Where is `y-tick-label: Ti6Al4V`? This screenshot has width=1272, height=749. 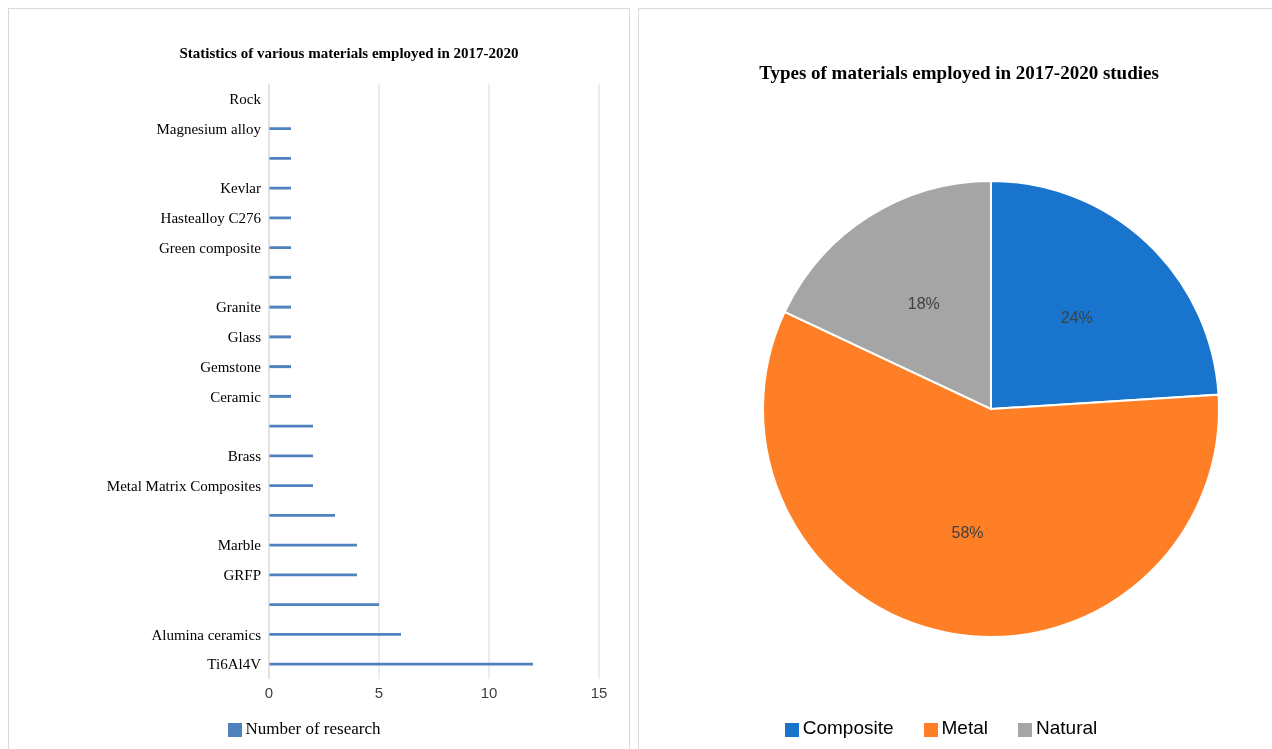 y-tick-label: Ti6Al4V is located at coordinates (234, 664).